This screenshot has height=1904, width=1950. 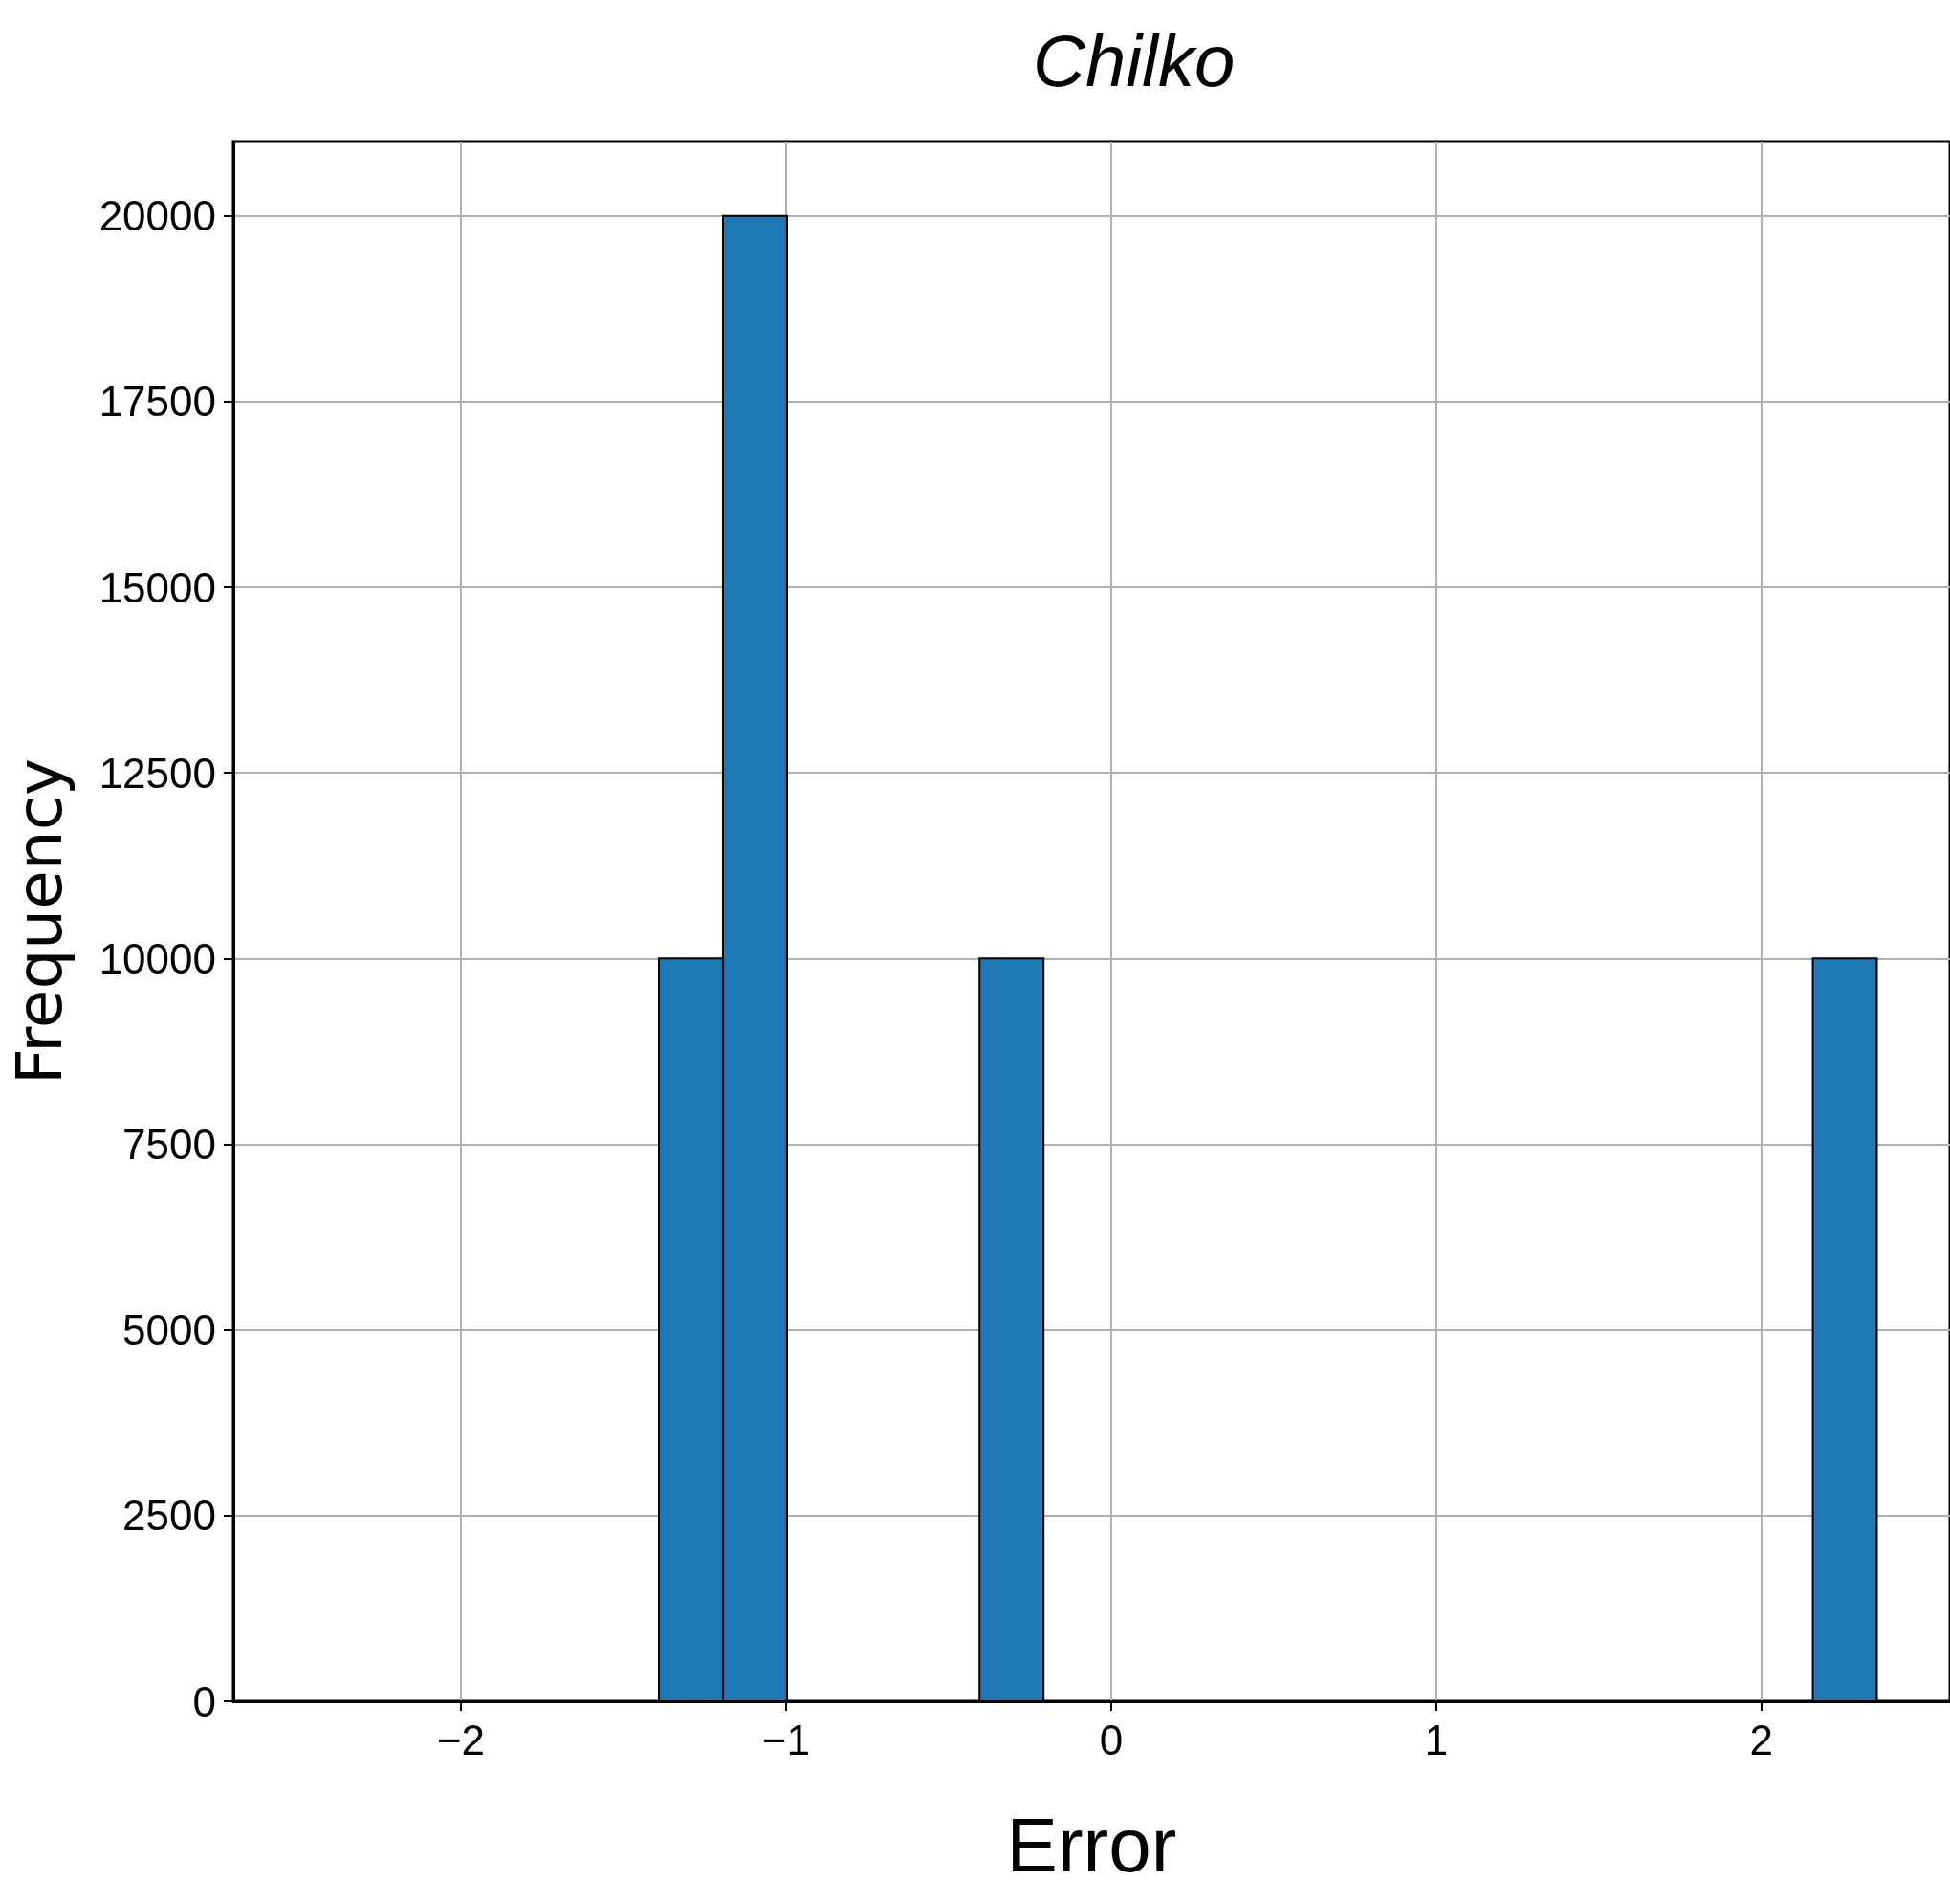 I want to click on y-tick-label: 5000, so click(x=169, y=1330).